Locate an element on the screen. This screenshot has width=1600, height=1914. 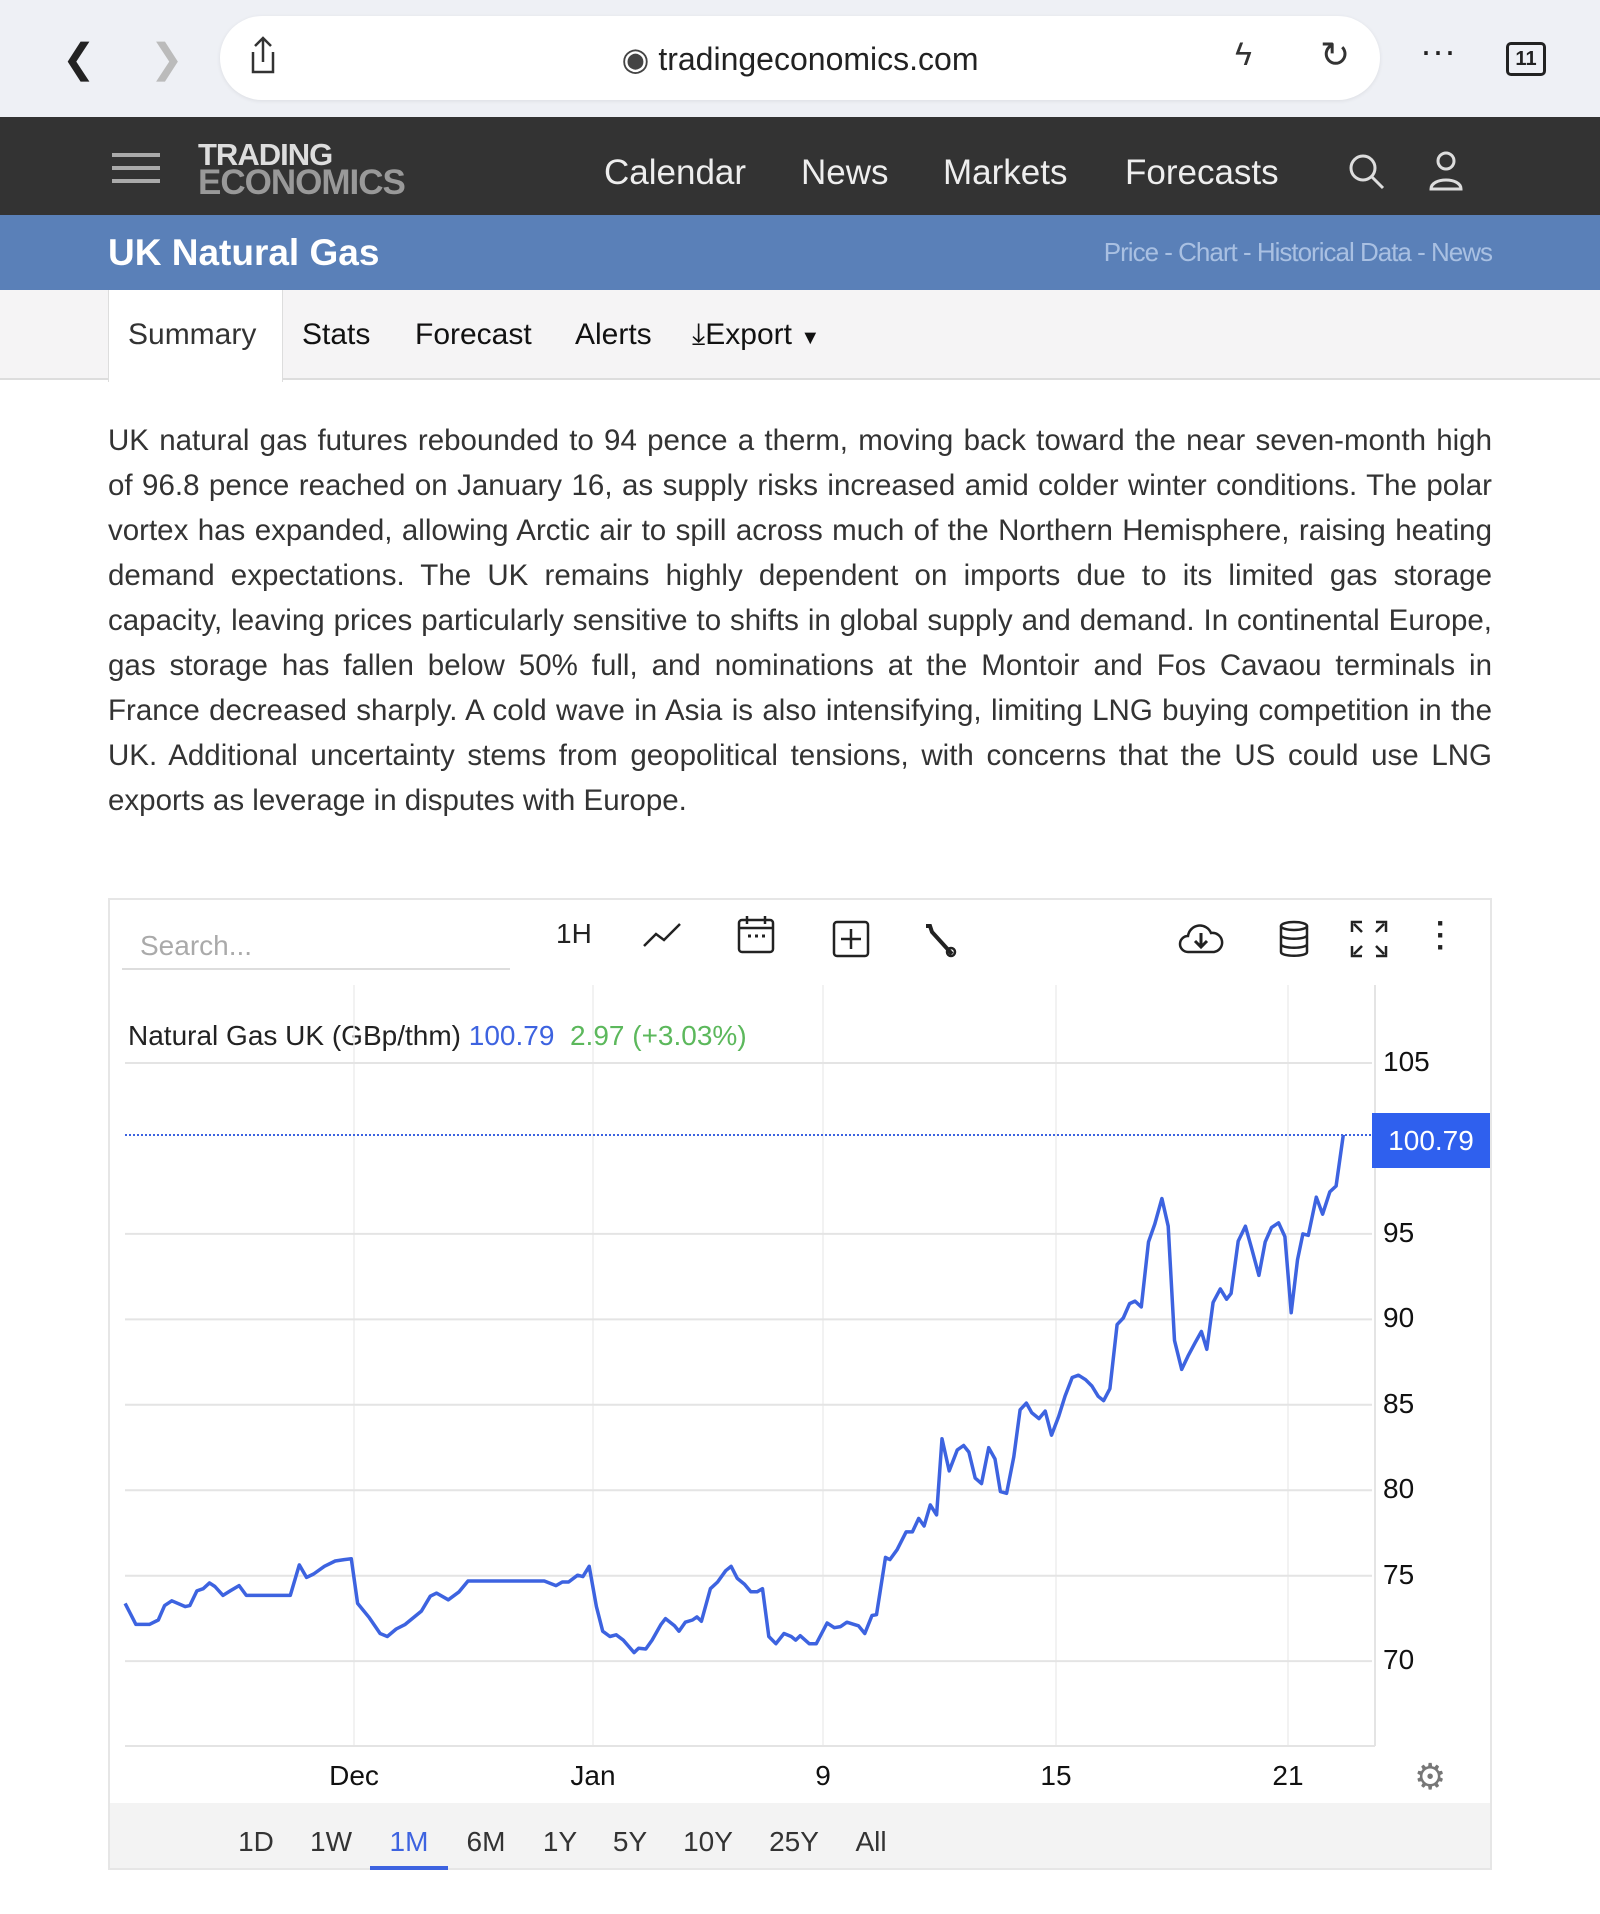
tab-export: ⤓Export ▼ is located at coordinates (756, 334).